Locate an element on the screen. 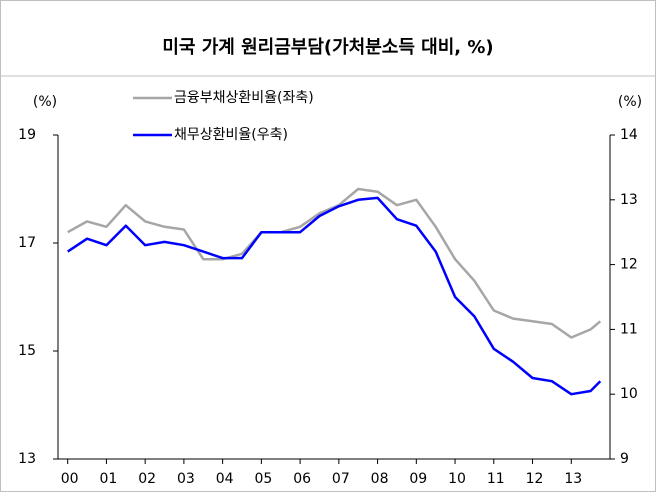  x-tick-label: 10 is located at coordinates (457, 479).